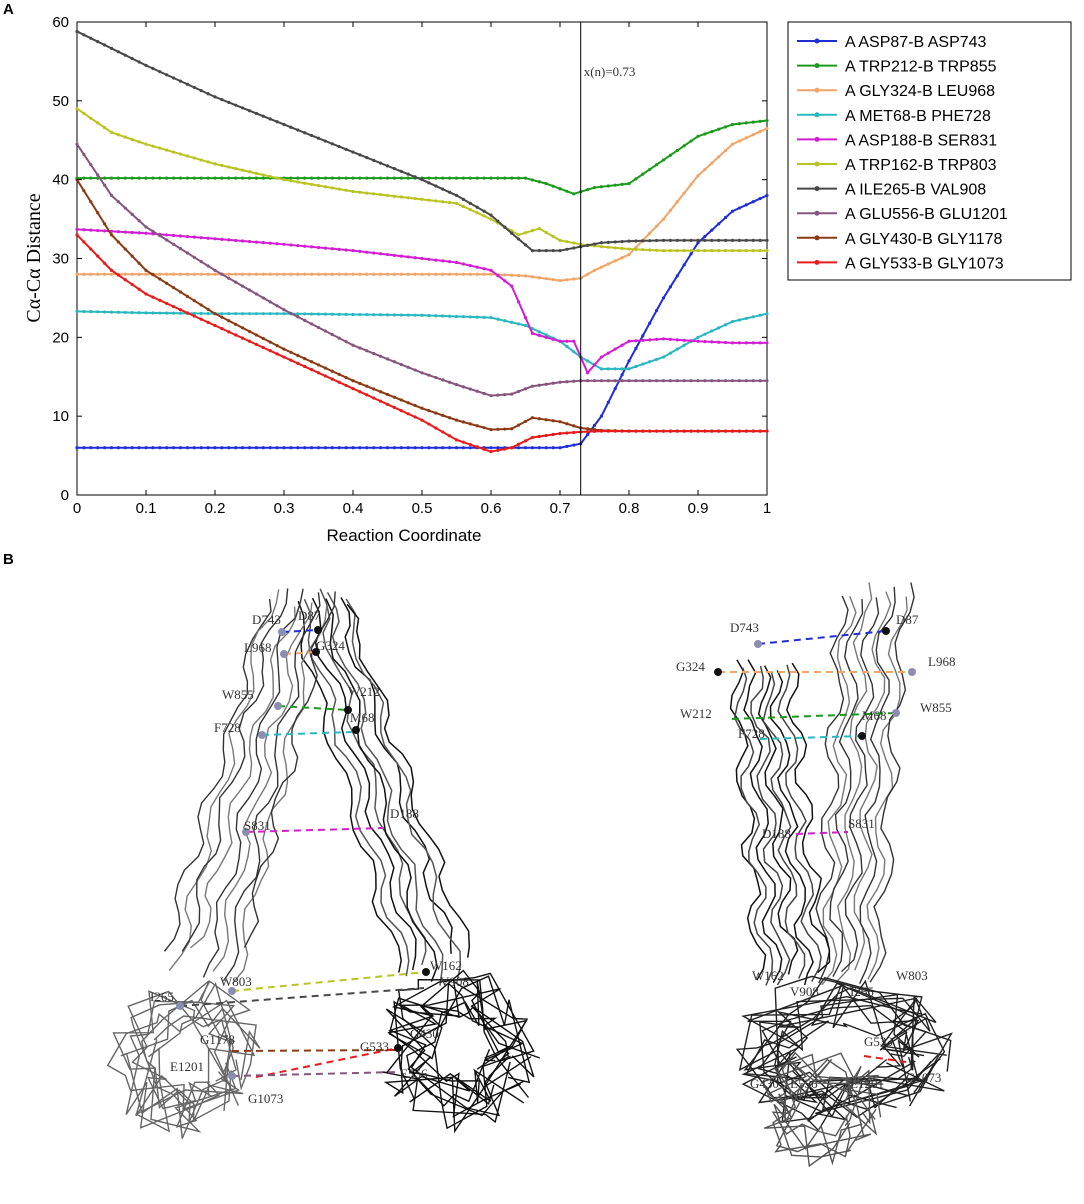 This screenshot has height=1204, width=1084. What do you see at coordinates (751, 733) in the screenshot?
I see `residue-label: F728` at bounding box center [751, 733].